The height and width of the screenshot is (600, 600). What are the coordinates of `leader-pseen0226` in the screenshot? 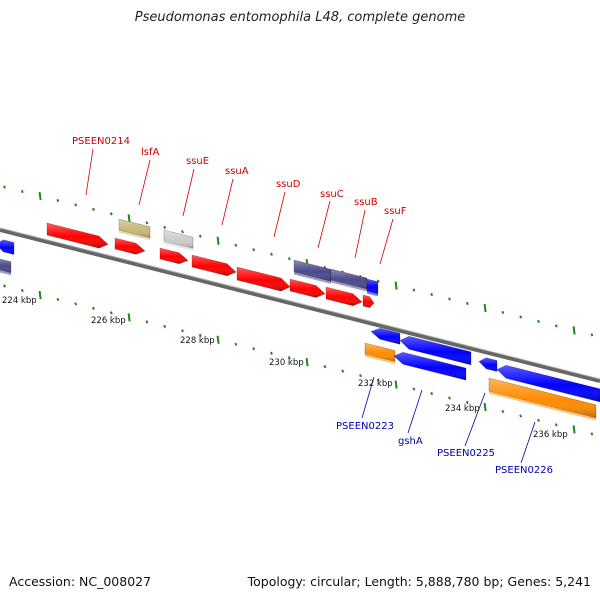 It's located at (528, 442).